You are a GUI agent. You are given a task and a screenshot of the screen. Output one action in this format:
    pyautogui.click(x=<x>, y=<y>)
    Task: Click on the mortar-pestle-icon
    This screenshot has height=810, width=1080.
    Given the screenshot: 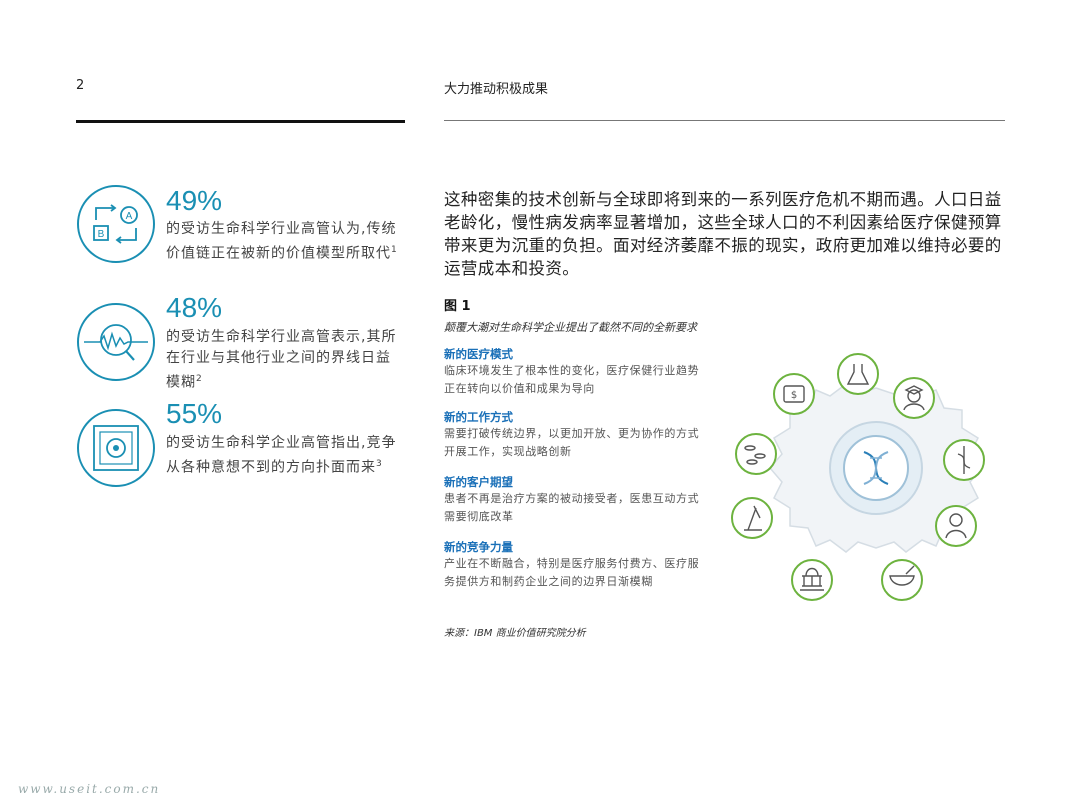 What is the action you would take?
    pyautogui.click(x=902, y=580)
    